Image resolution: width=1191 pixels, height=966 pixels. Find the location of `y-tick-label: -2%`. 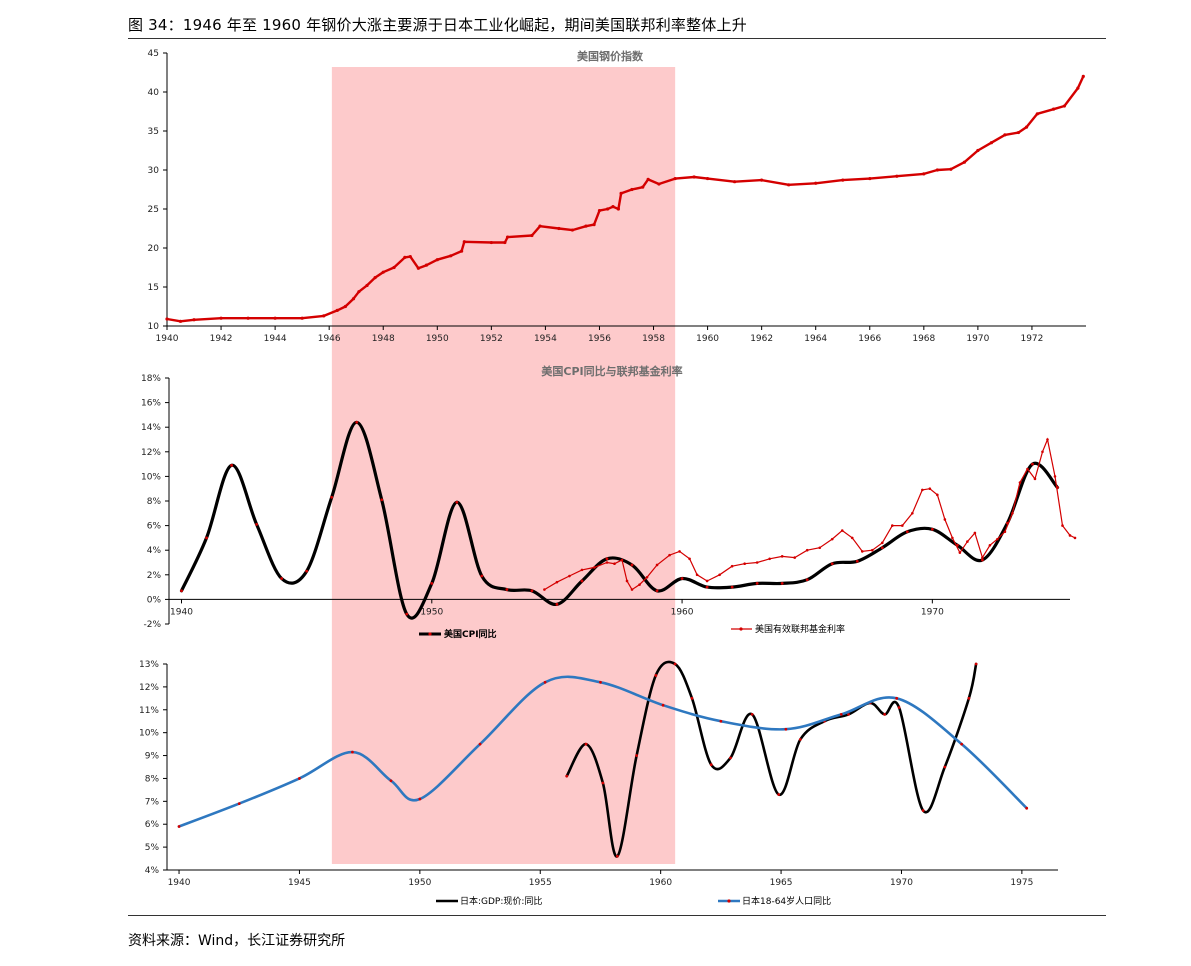

y-tick-label: -2% is located at coordinates (152, 625).